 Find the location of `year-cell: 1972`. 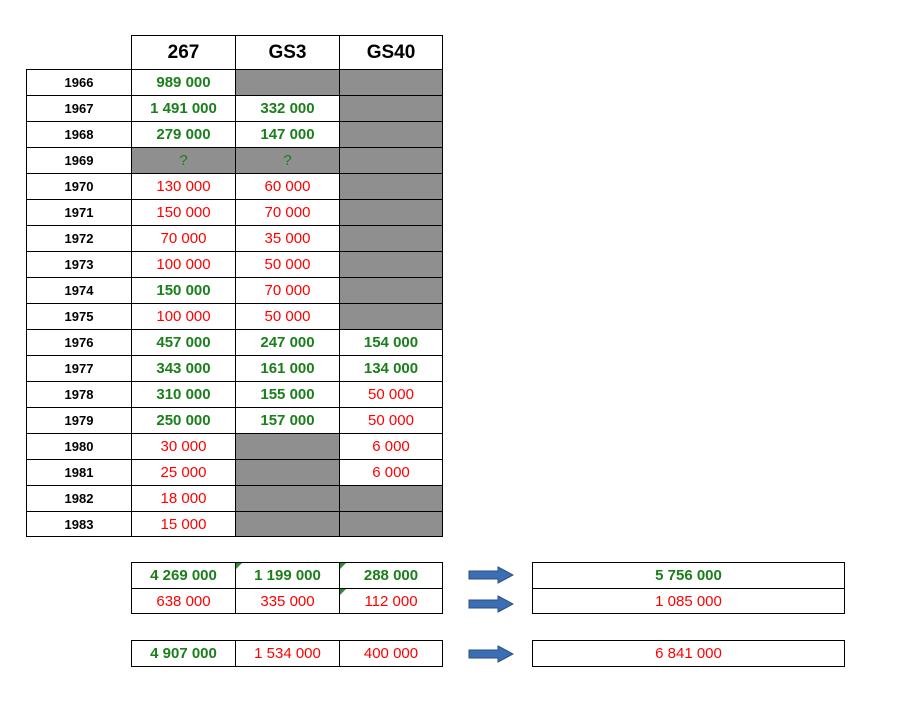

year-cell: 1972 is located at coordinates (78, 238).